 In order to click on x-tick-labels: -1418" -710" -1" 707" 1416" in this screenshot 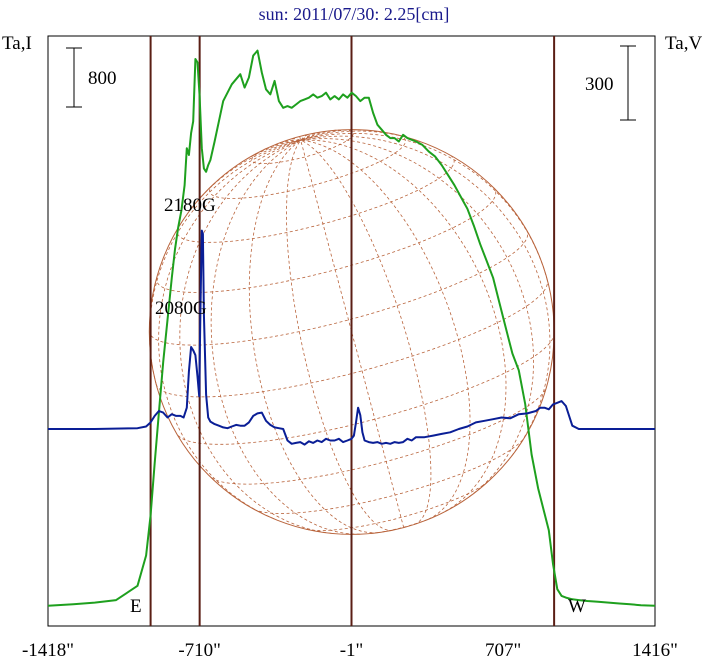, I will do `click(350, 650)`.